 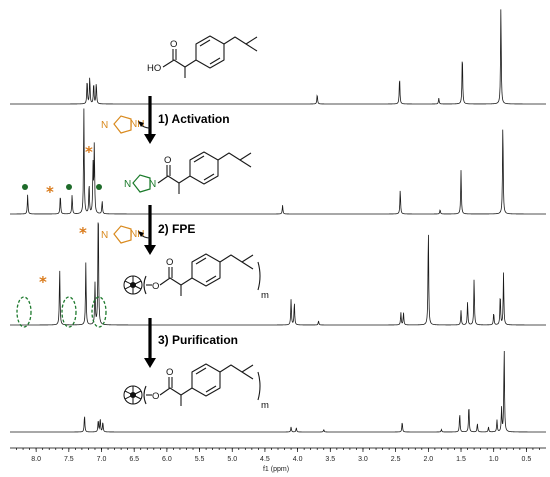 I want to click on x-axis-label: f1 (ppm), so click(x=276, y=469).